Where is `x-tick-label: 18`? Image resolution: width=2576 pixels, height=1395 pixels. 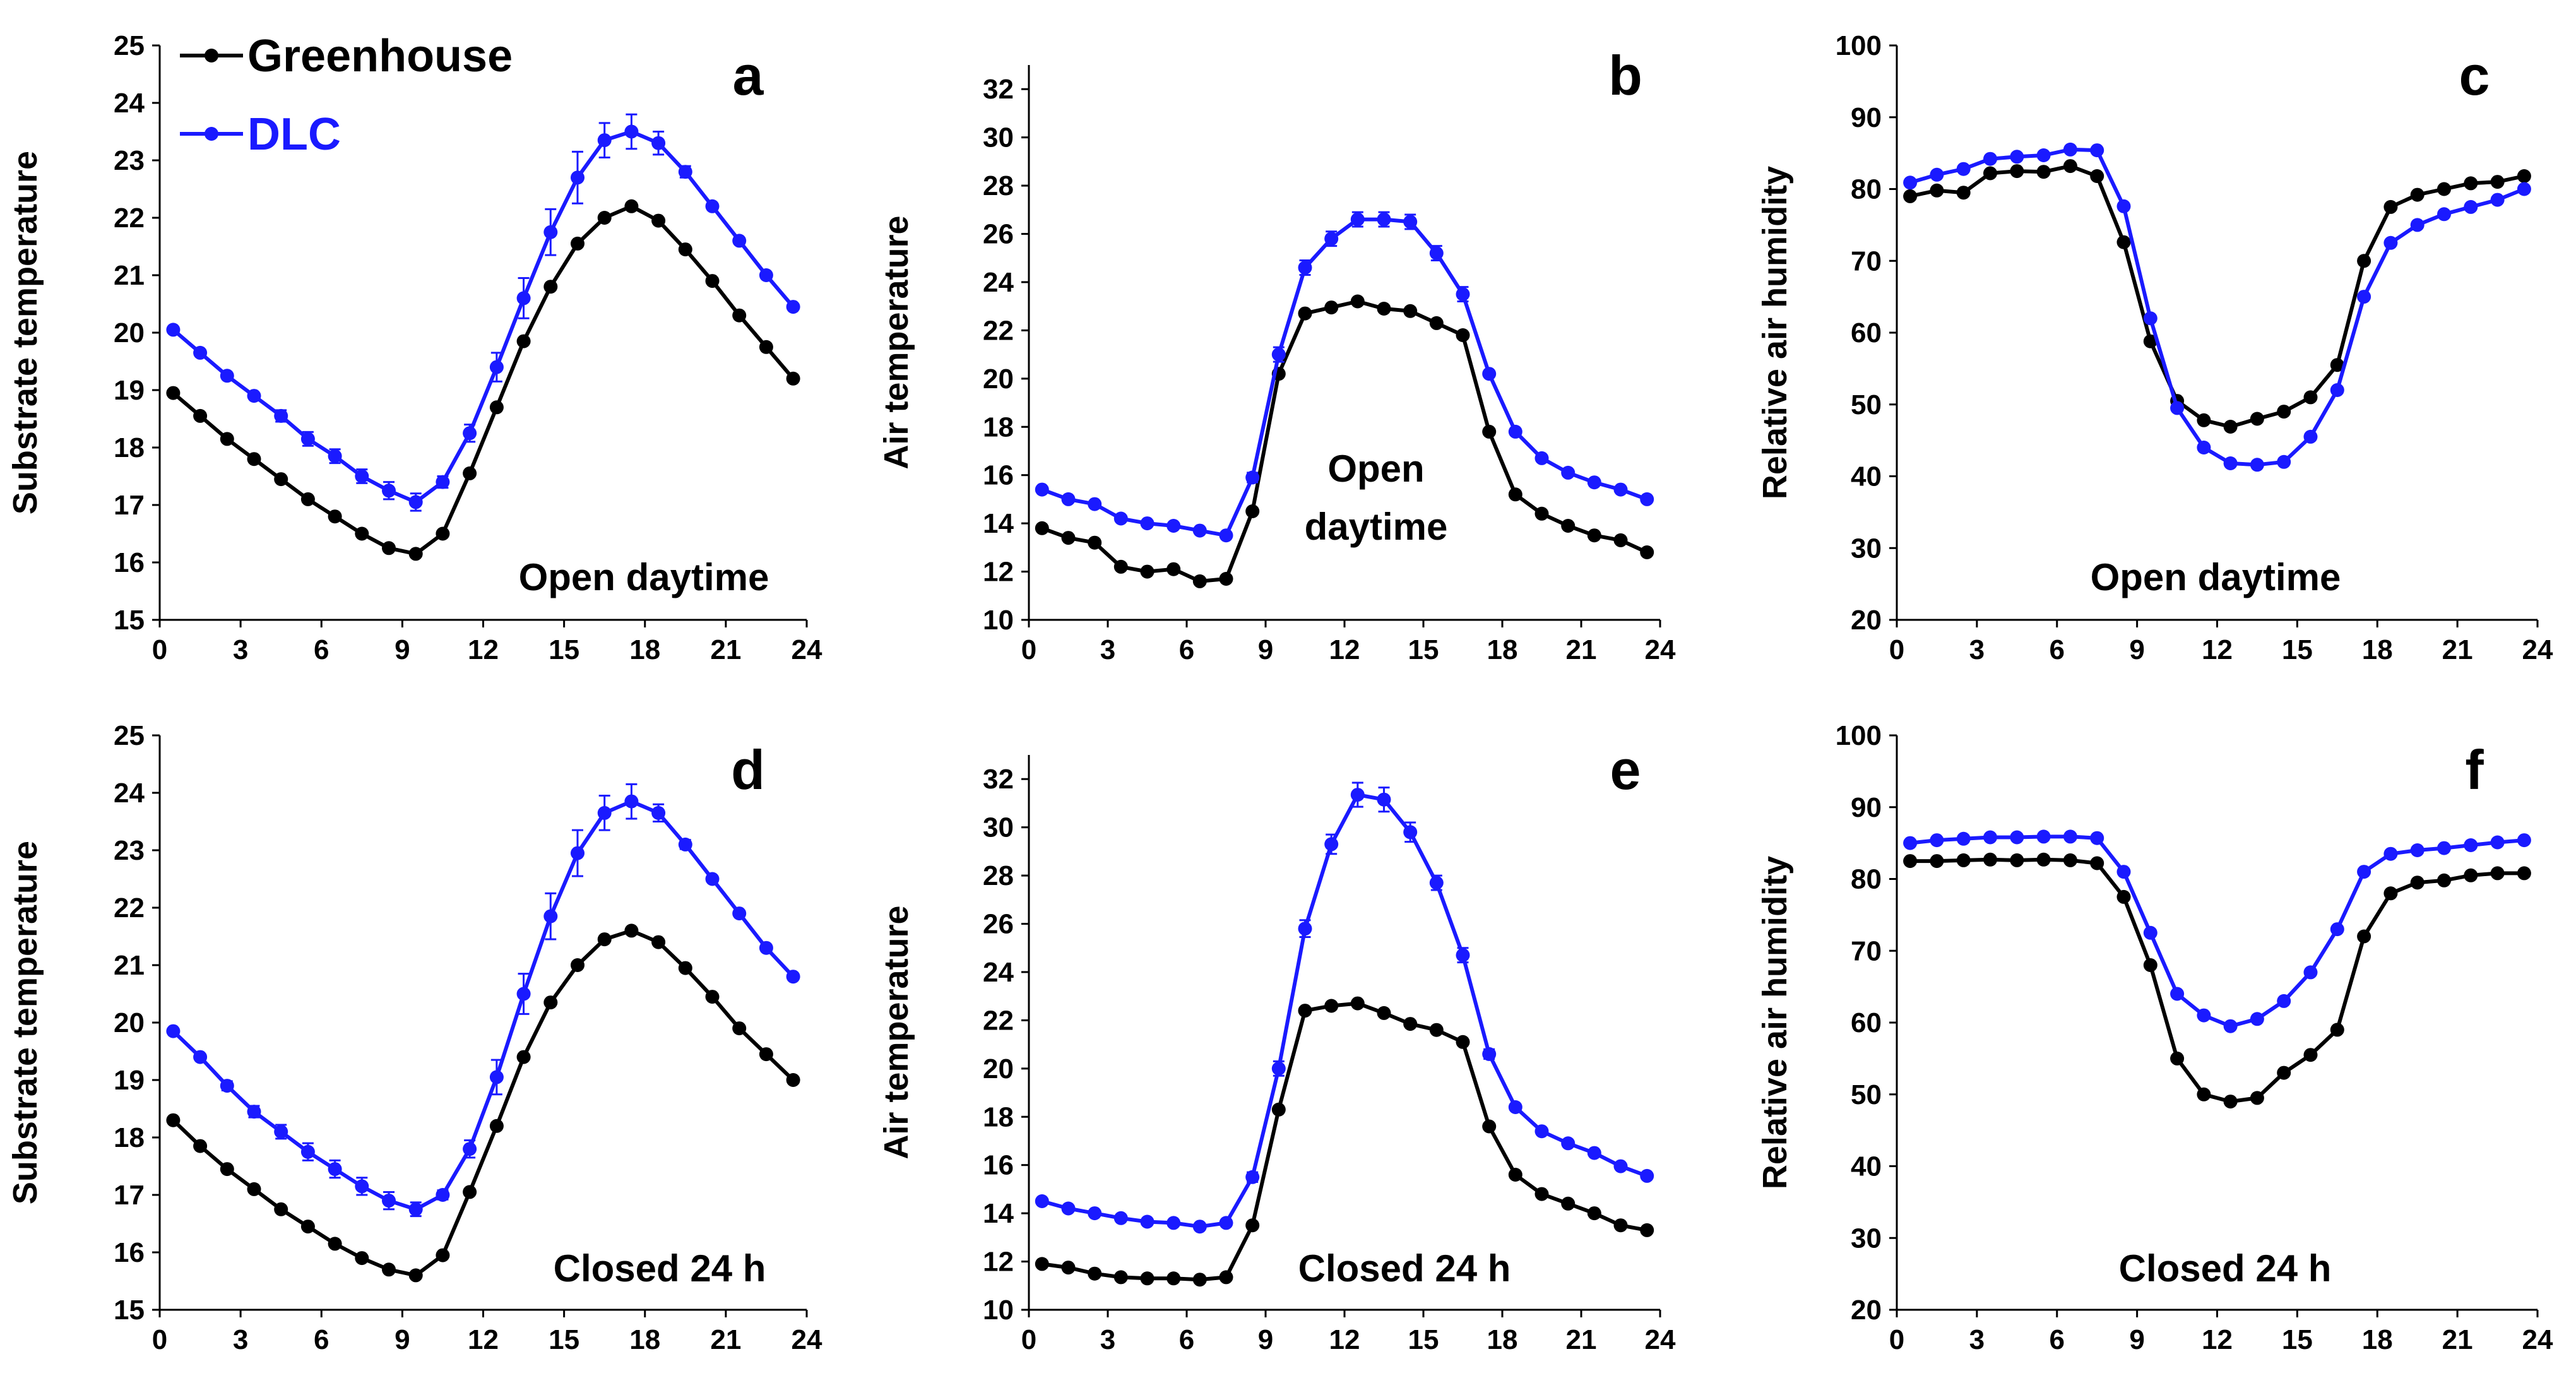
x-tick-label: 18 is located at coordinates (2378, 649).